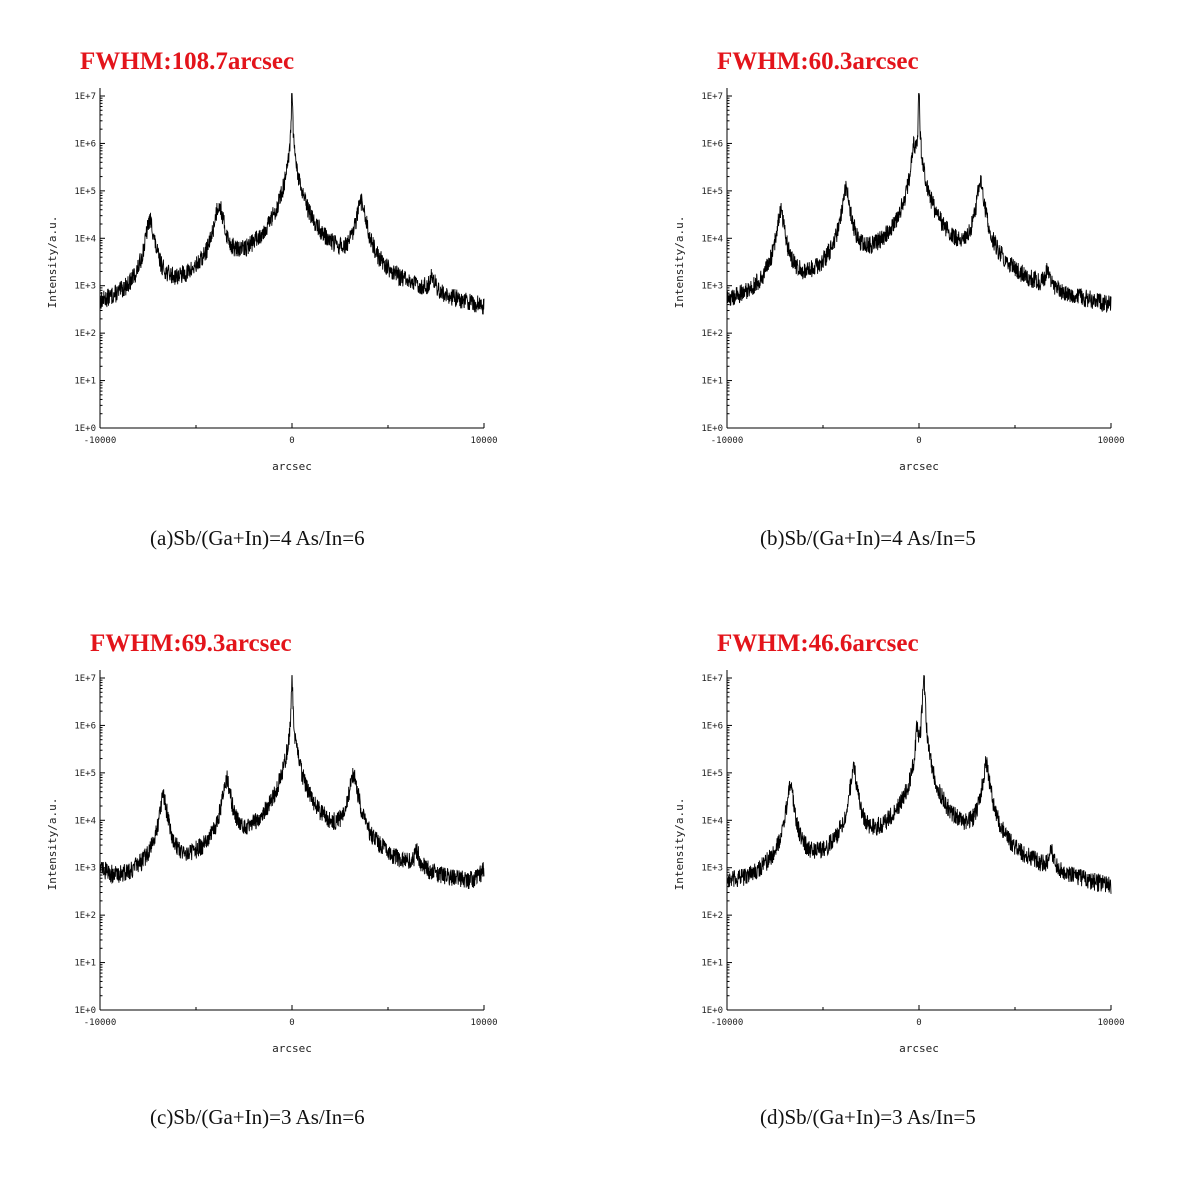 This screenshot has height=1190, width=1192. What do you see at coordinates (868, 1117) in the screenshot?
I see `panel-caption: (d)Sb/(Ga+In)=3 As/In=5` at bounding box center [868, 1117].